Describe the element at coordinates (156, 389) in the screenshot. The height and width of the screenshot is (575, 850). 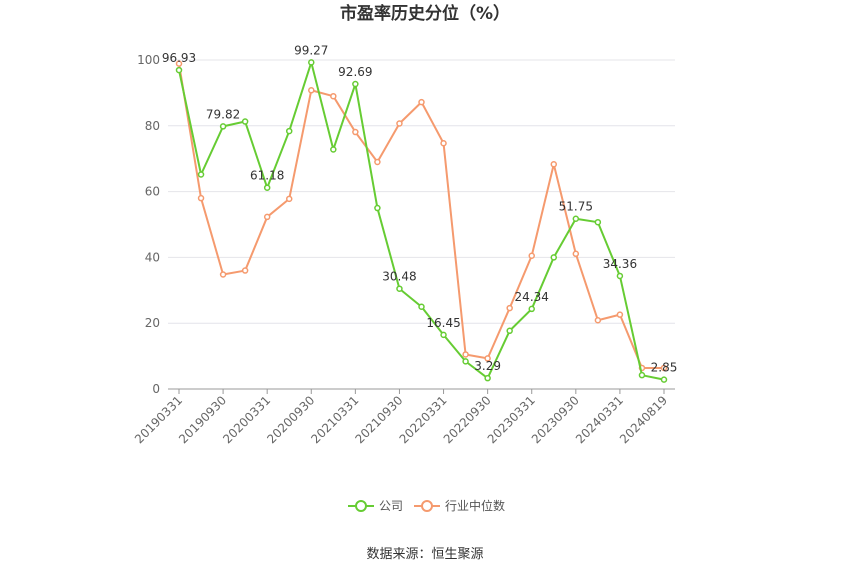
I see `y-tick-label: 0` at that location.